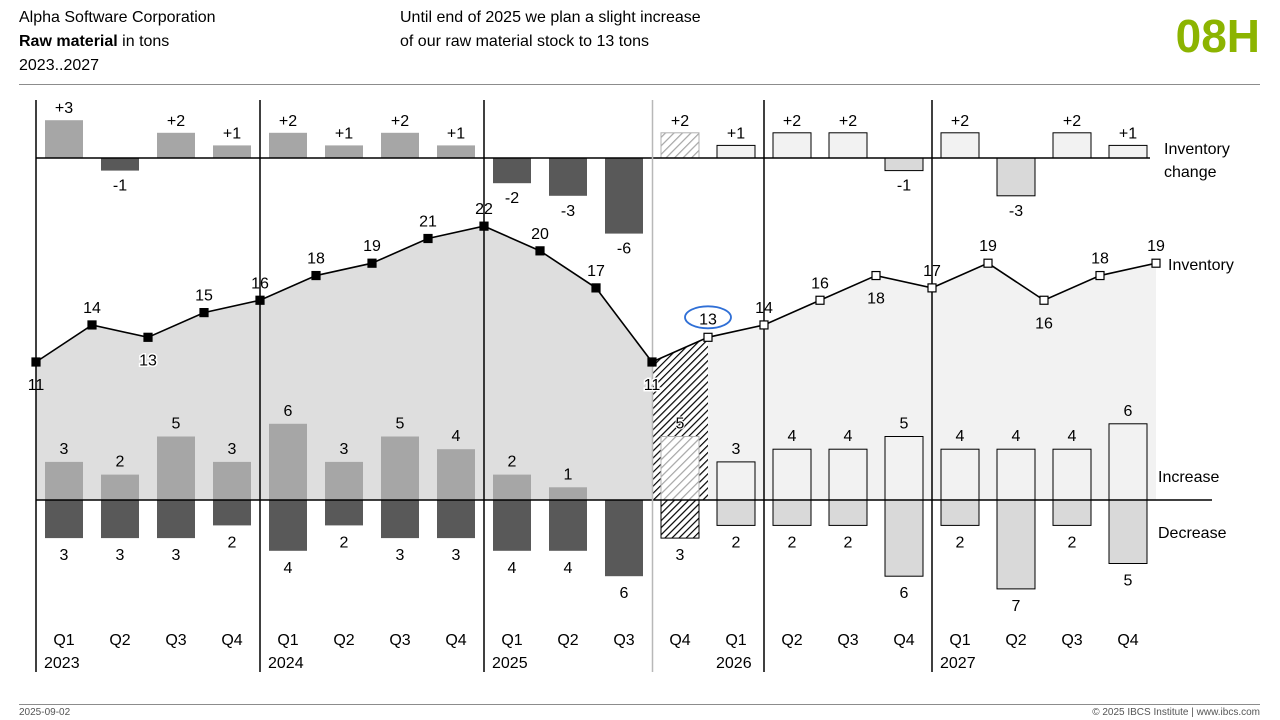  Describe the element at coordinates (904, 593) in the screenshot. I see `decrease-label: 6` at that location.